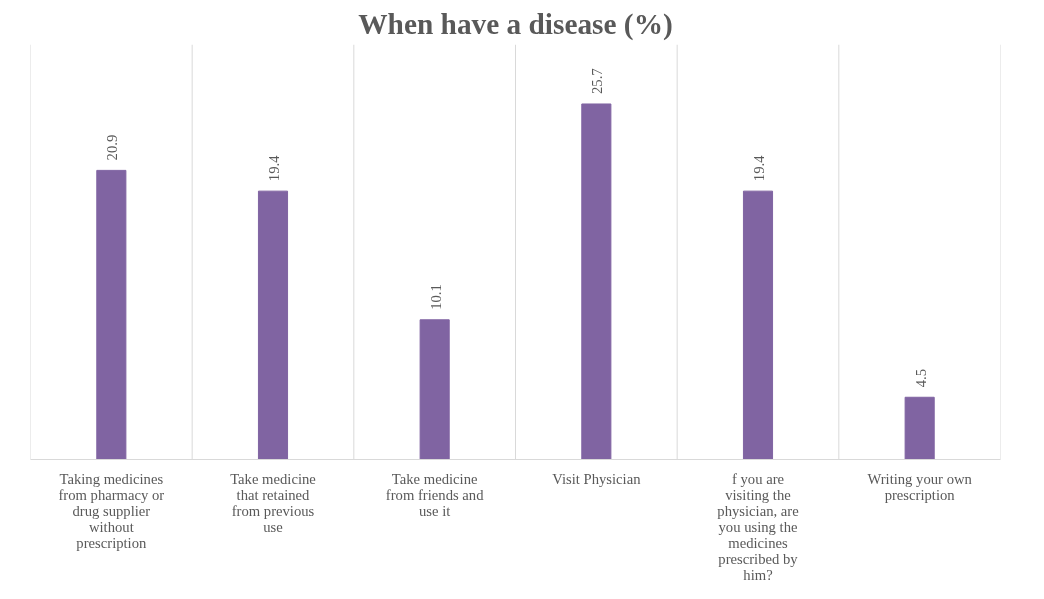 This screenshot has width=1044, height=599. I want to click on data-label: 25.7, so click(597, 81).